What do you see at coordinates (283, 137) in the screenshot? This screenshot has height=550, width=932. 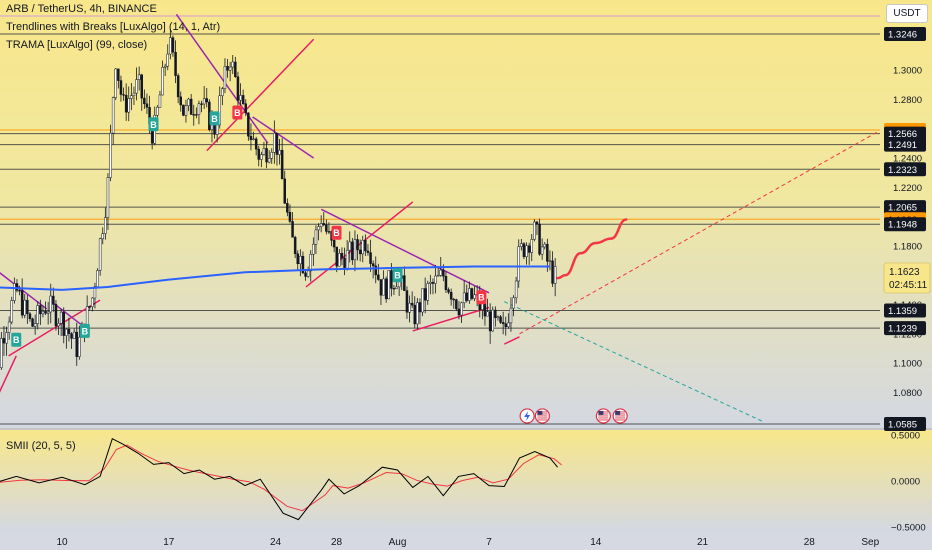 I see `downtrend-line` at bounding box center [283, 137].